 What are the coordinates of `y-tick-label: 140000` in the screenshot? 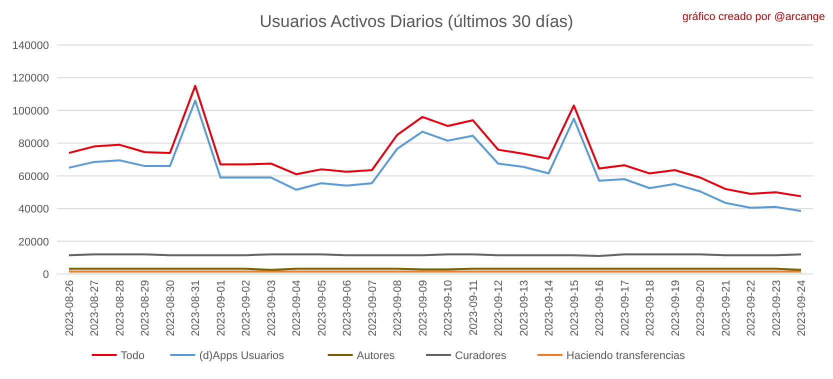 It's located at (30, 46).